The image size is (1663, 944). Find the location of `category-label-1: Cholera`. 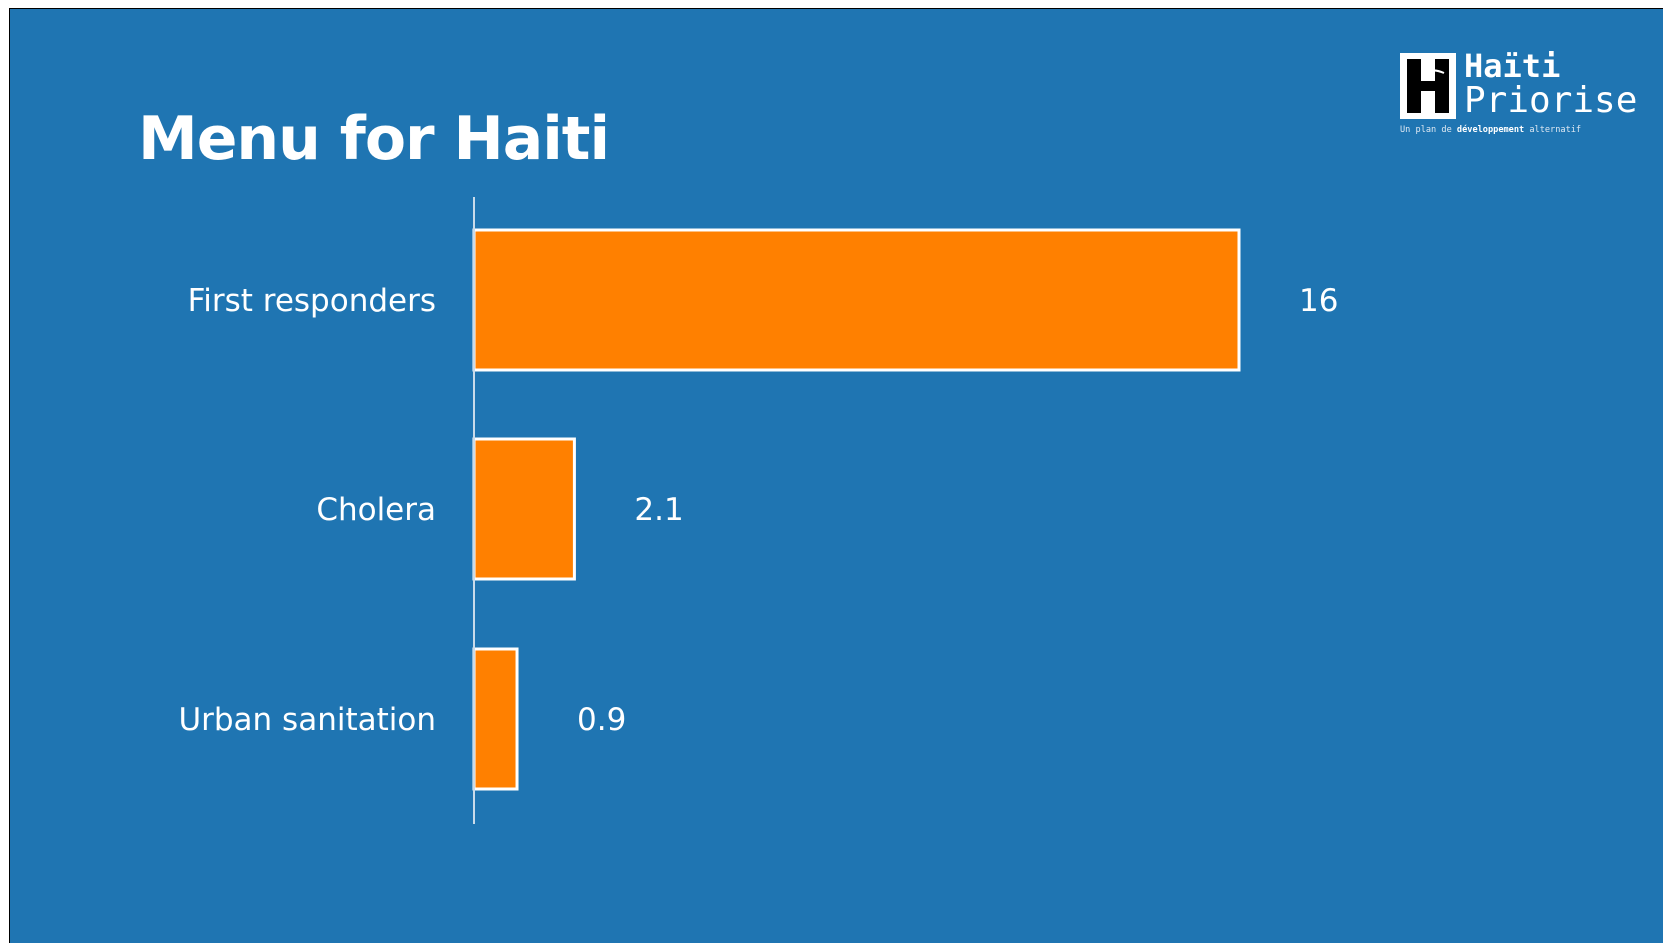

category-label-1: Cholera is located at coordinates (376, 510).